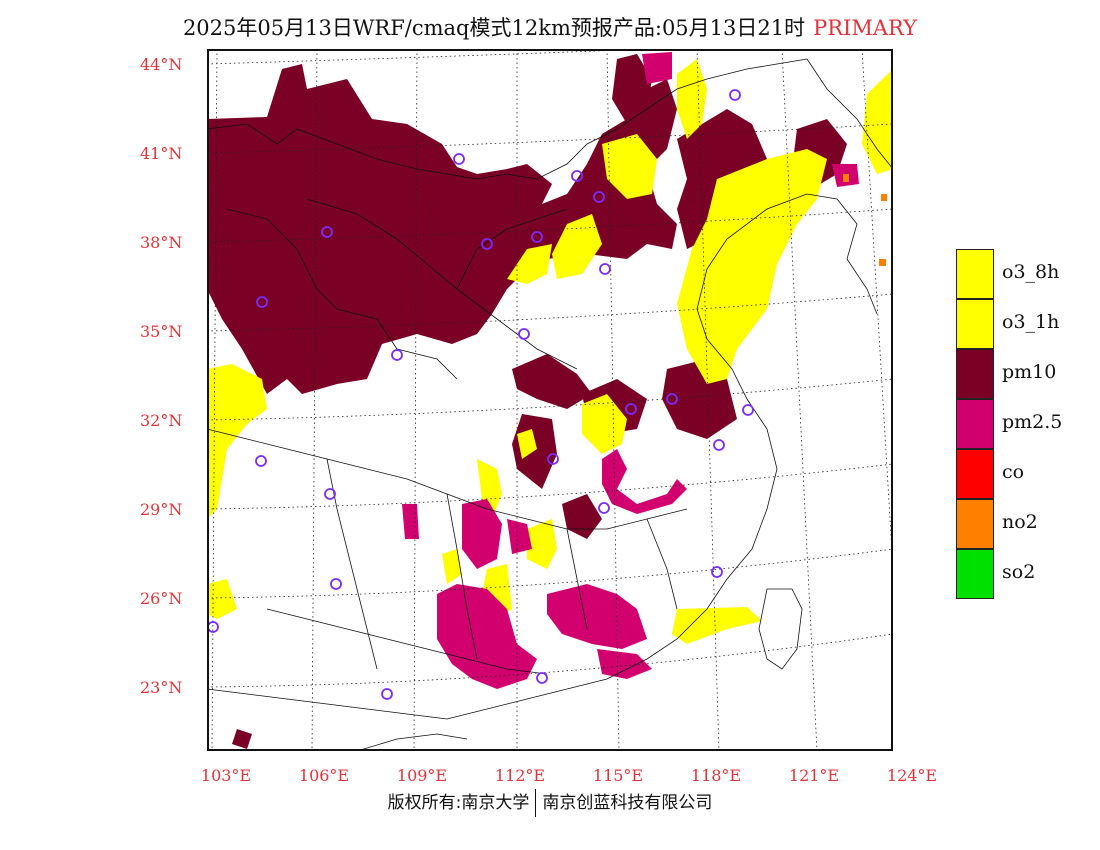  I want to click on legend-label: o3_1h, so click(1031, 322).